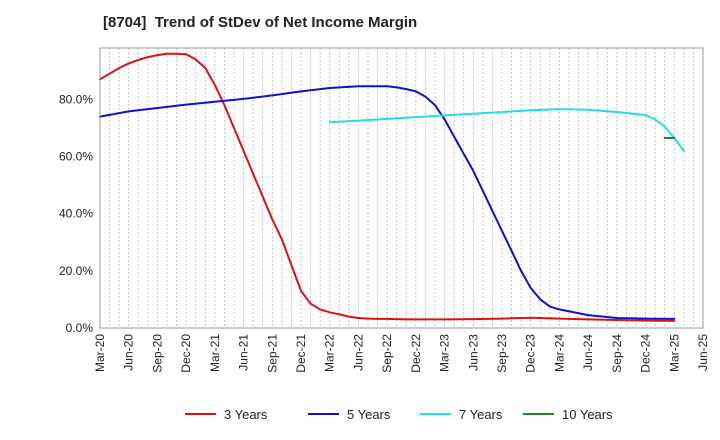  I want to click on x-tick-label: Dec-20, so click(186, 353).